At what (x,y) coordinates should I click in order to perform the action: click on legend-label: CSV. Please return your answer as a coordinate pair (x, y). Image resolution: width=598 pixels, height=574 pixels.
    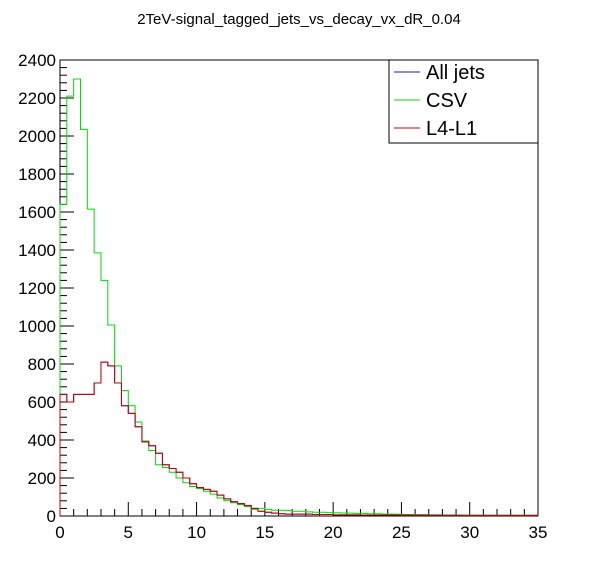
    Looking at the image, I should click on (447, 101).